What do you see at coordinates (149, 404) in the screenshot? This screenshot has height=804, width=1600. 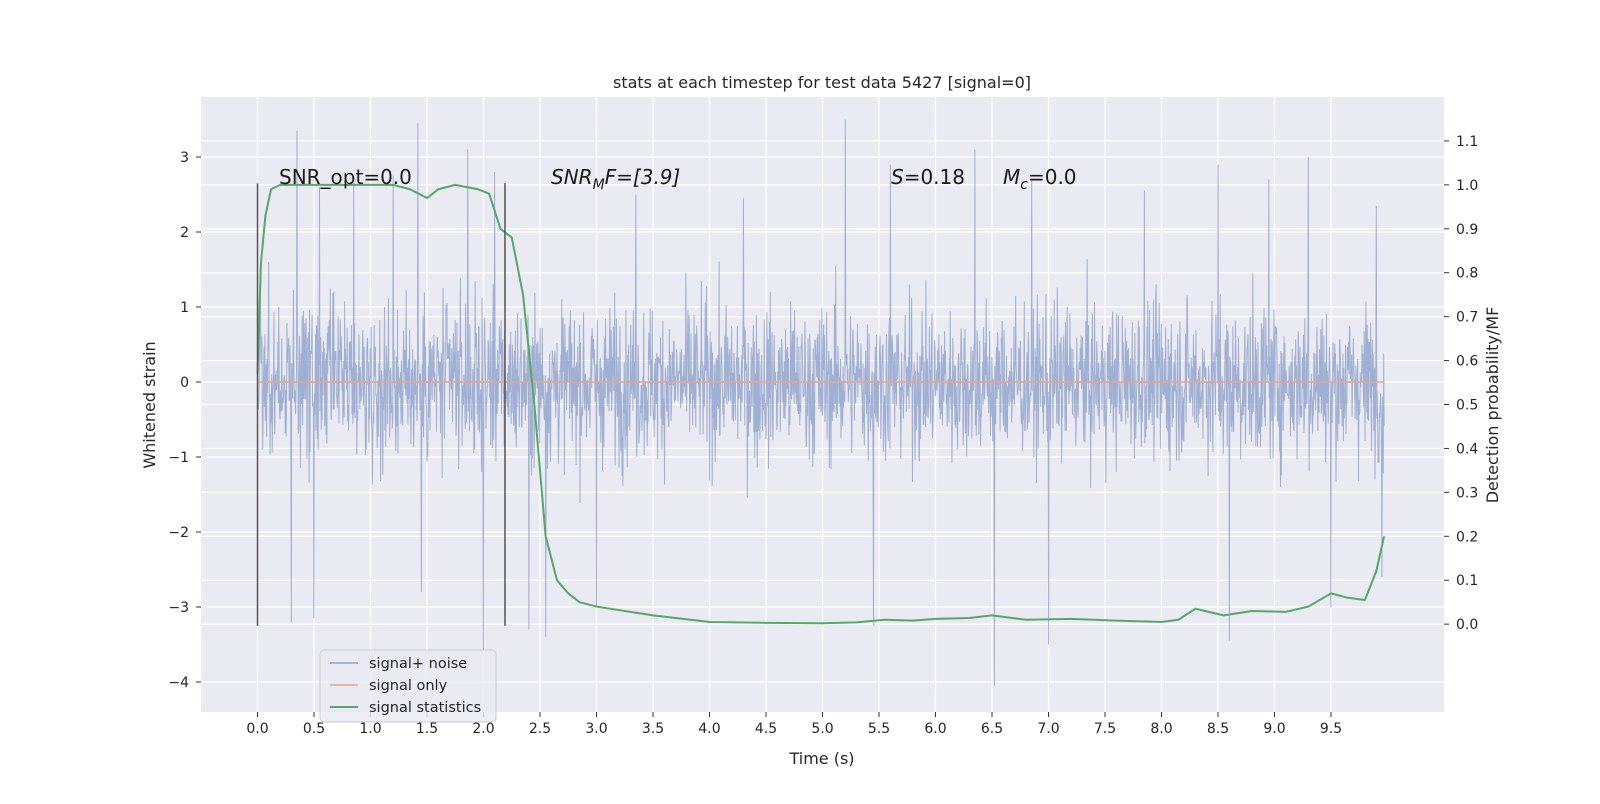 I see `y-axis-label-left: Whitened strain` at bounding box center [149, 404].